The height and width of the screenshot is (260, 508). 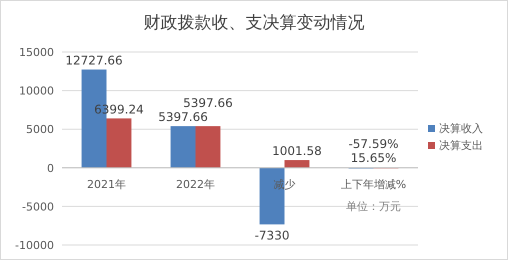 What do you see at coordinates (461, 128) in the screenshot?
I see `legend-label: 决算收入` at bounding box center [461, 128].